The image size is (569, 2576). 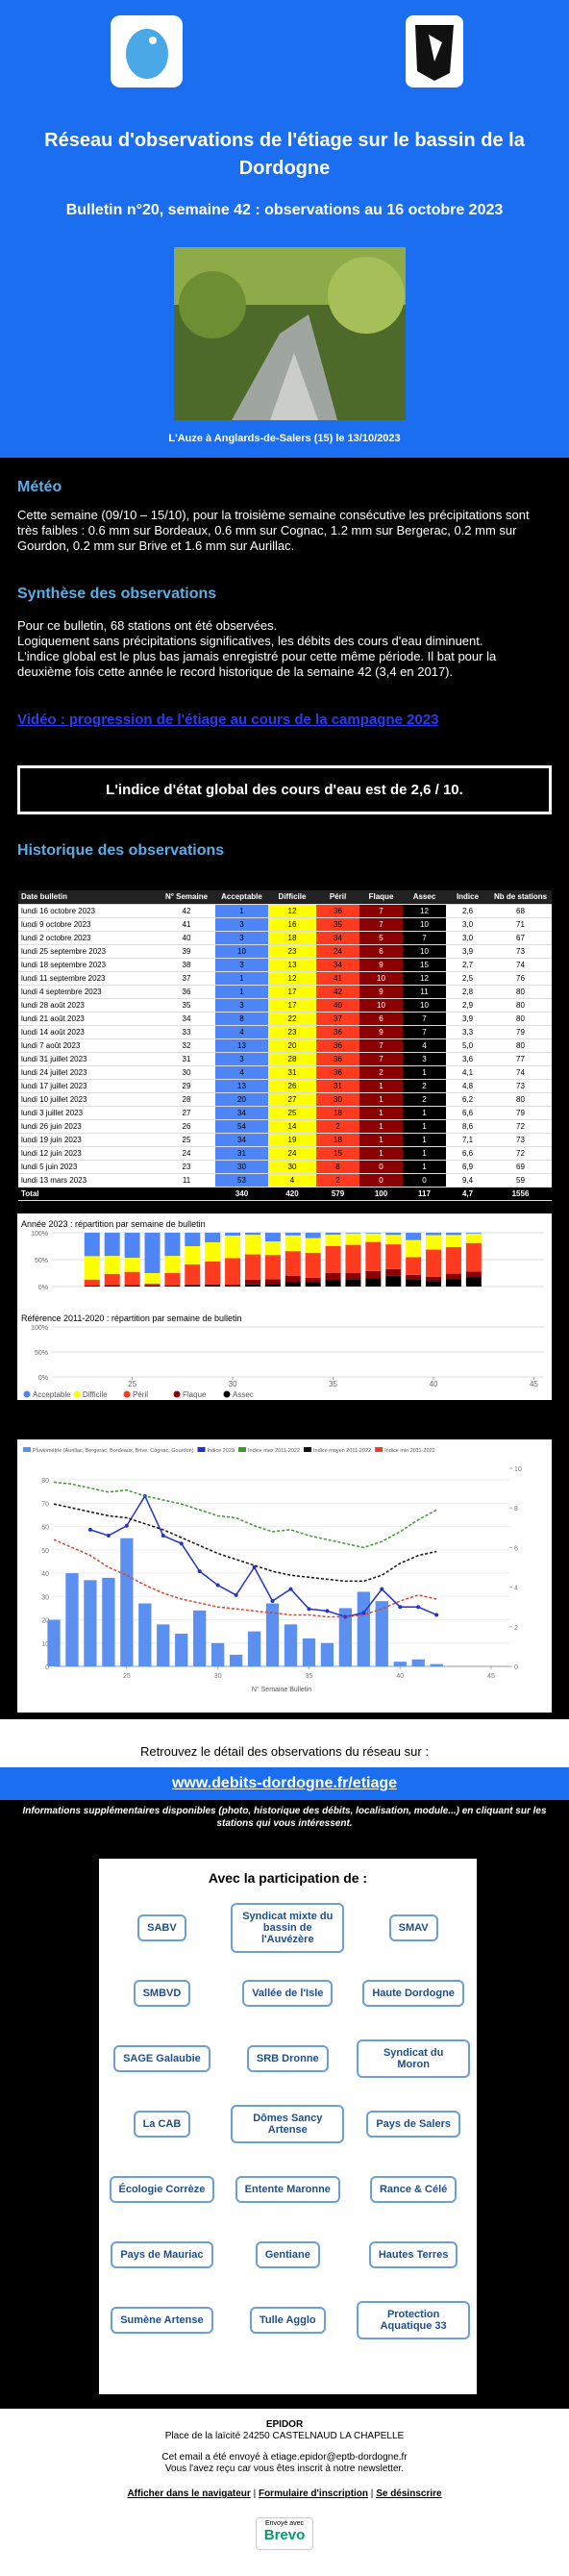 I want to click on footer-link: Formulaire d'inscription, so click(x=313, y=2493).